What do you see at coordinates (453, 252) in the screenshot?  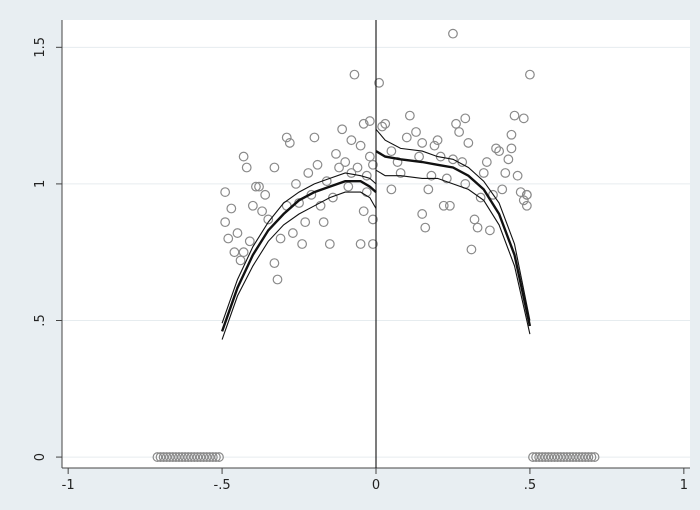 I see `ci-right-lower-line` at bounding box center [453, 252].